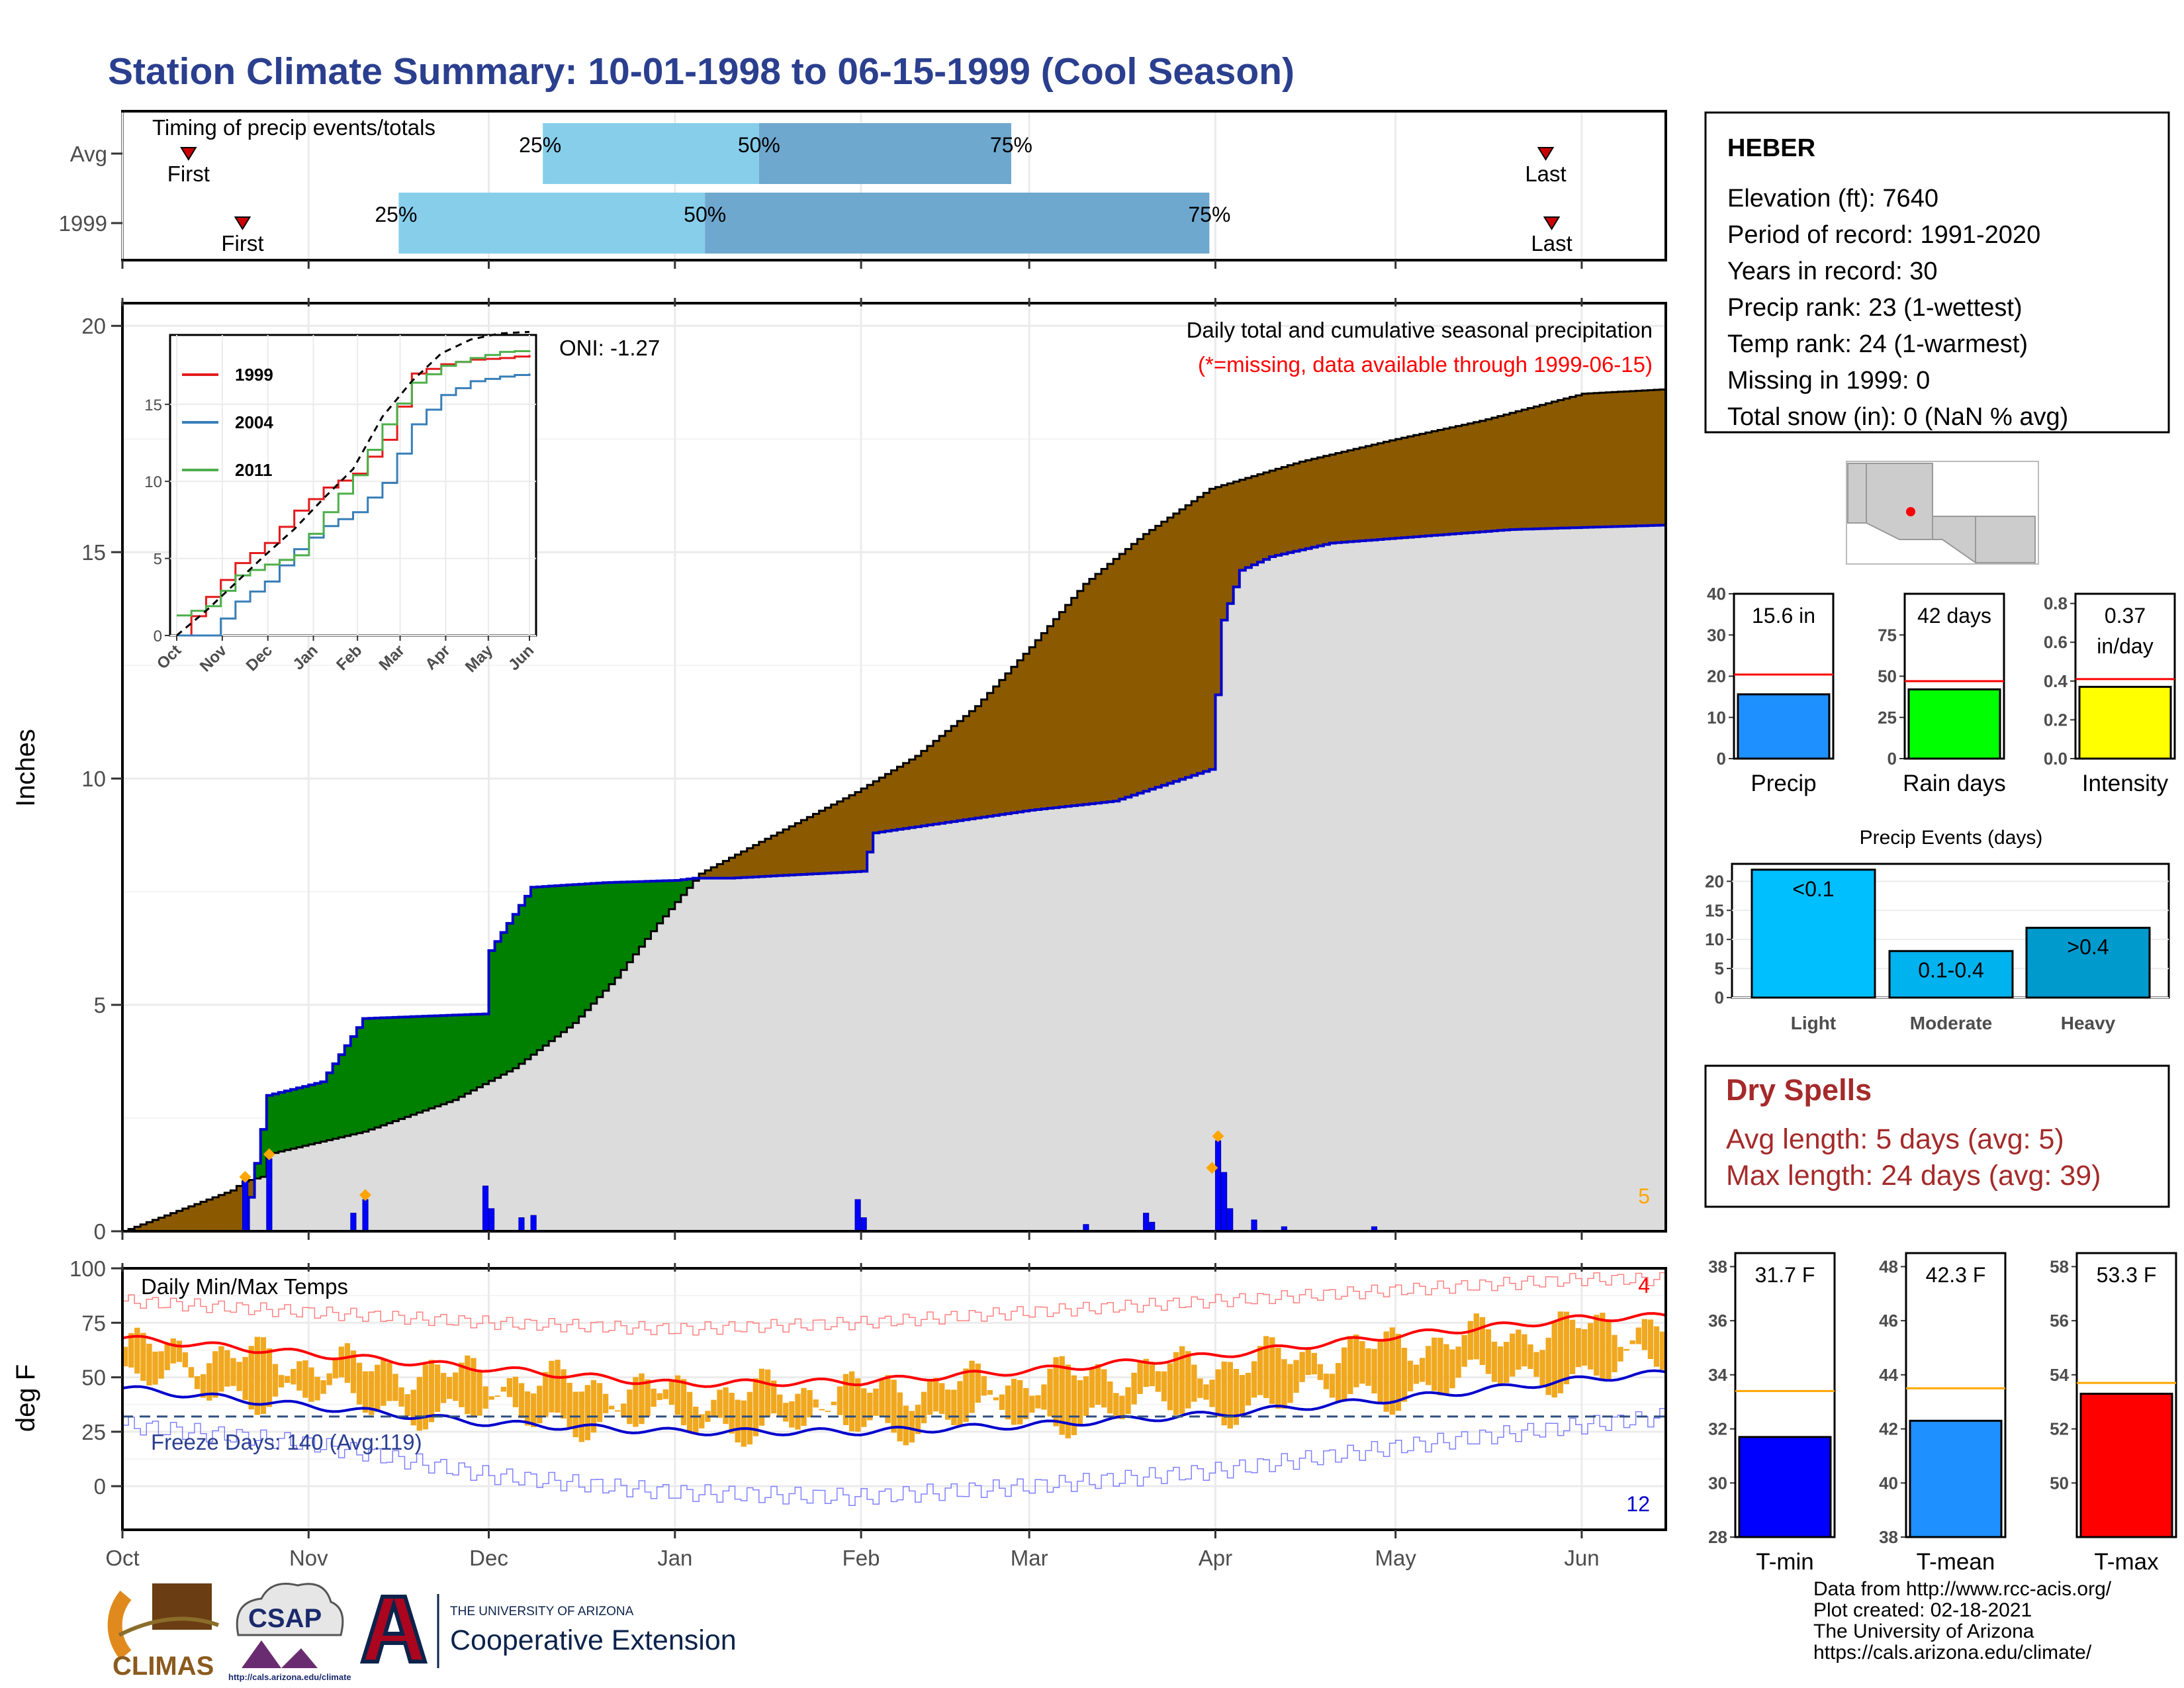  I want to click on summary-y-tick-label: 54, so click(2059, 1375).